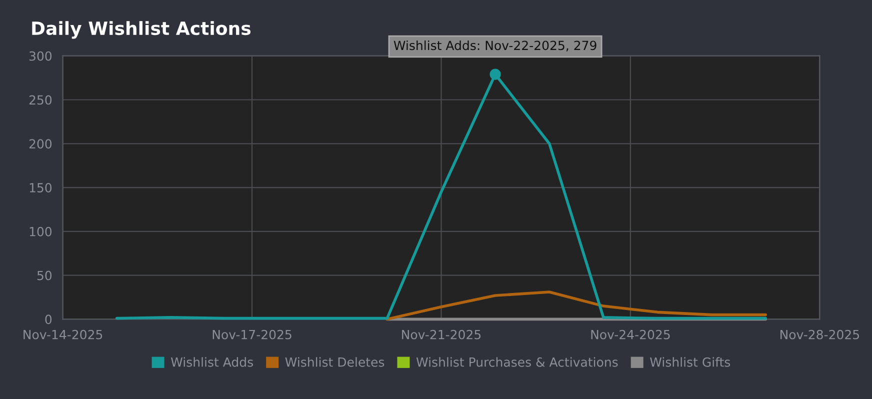  Describe the element at coordinates (44, 275) in the screenshot. I see `y-tick-label: 50` at that location.